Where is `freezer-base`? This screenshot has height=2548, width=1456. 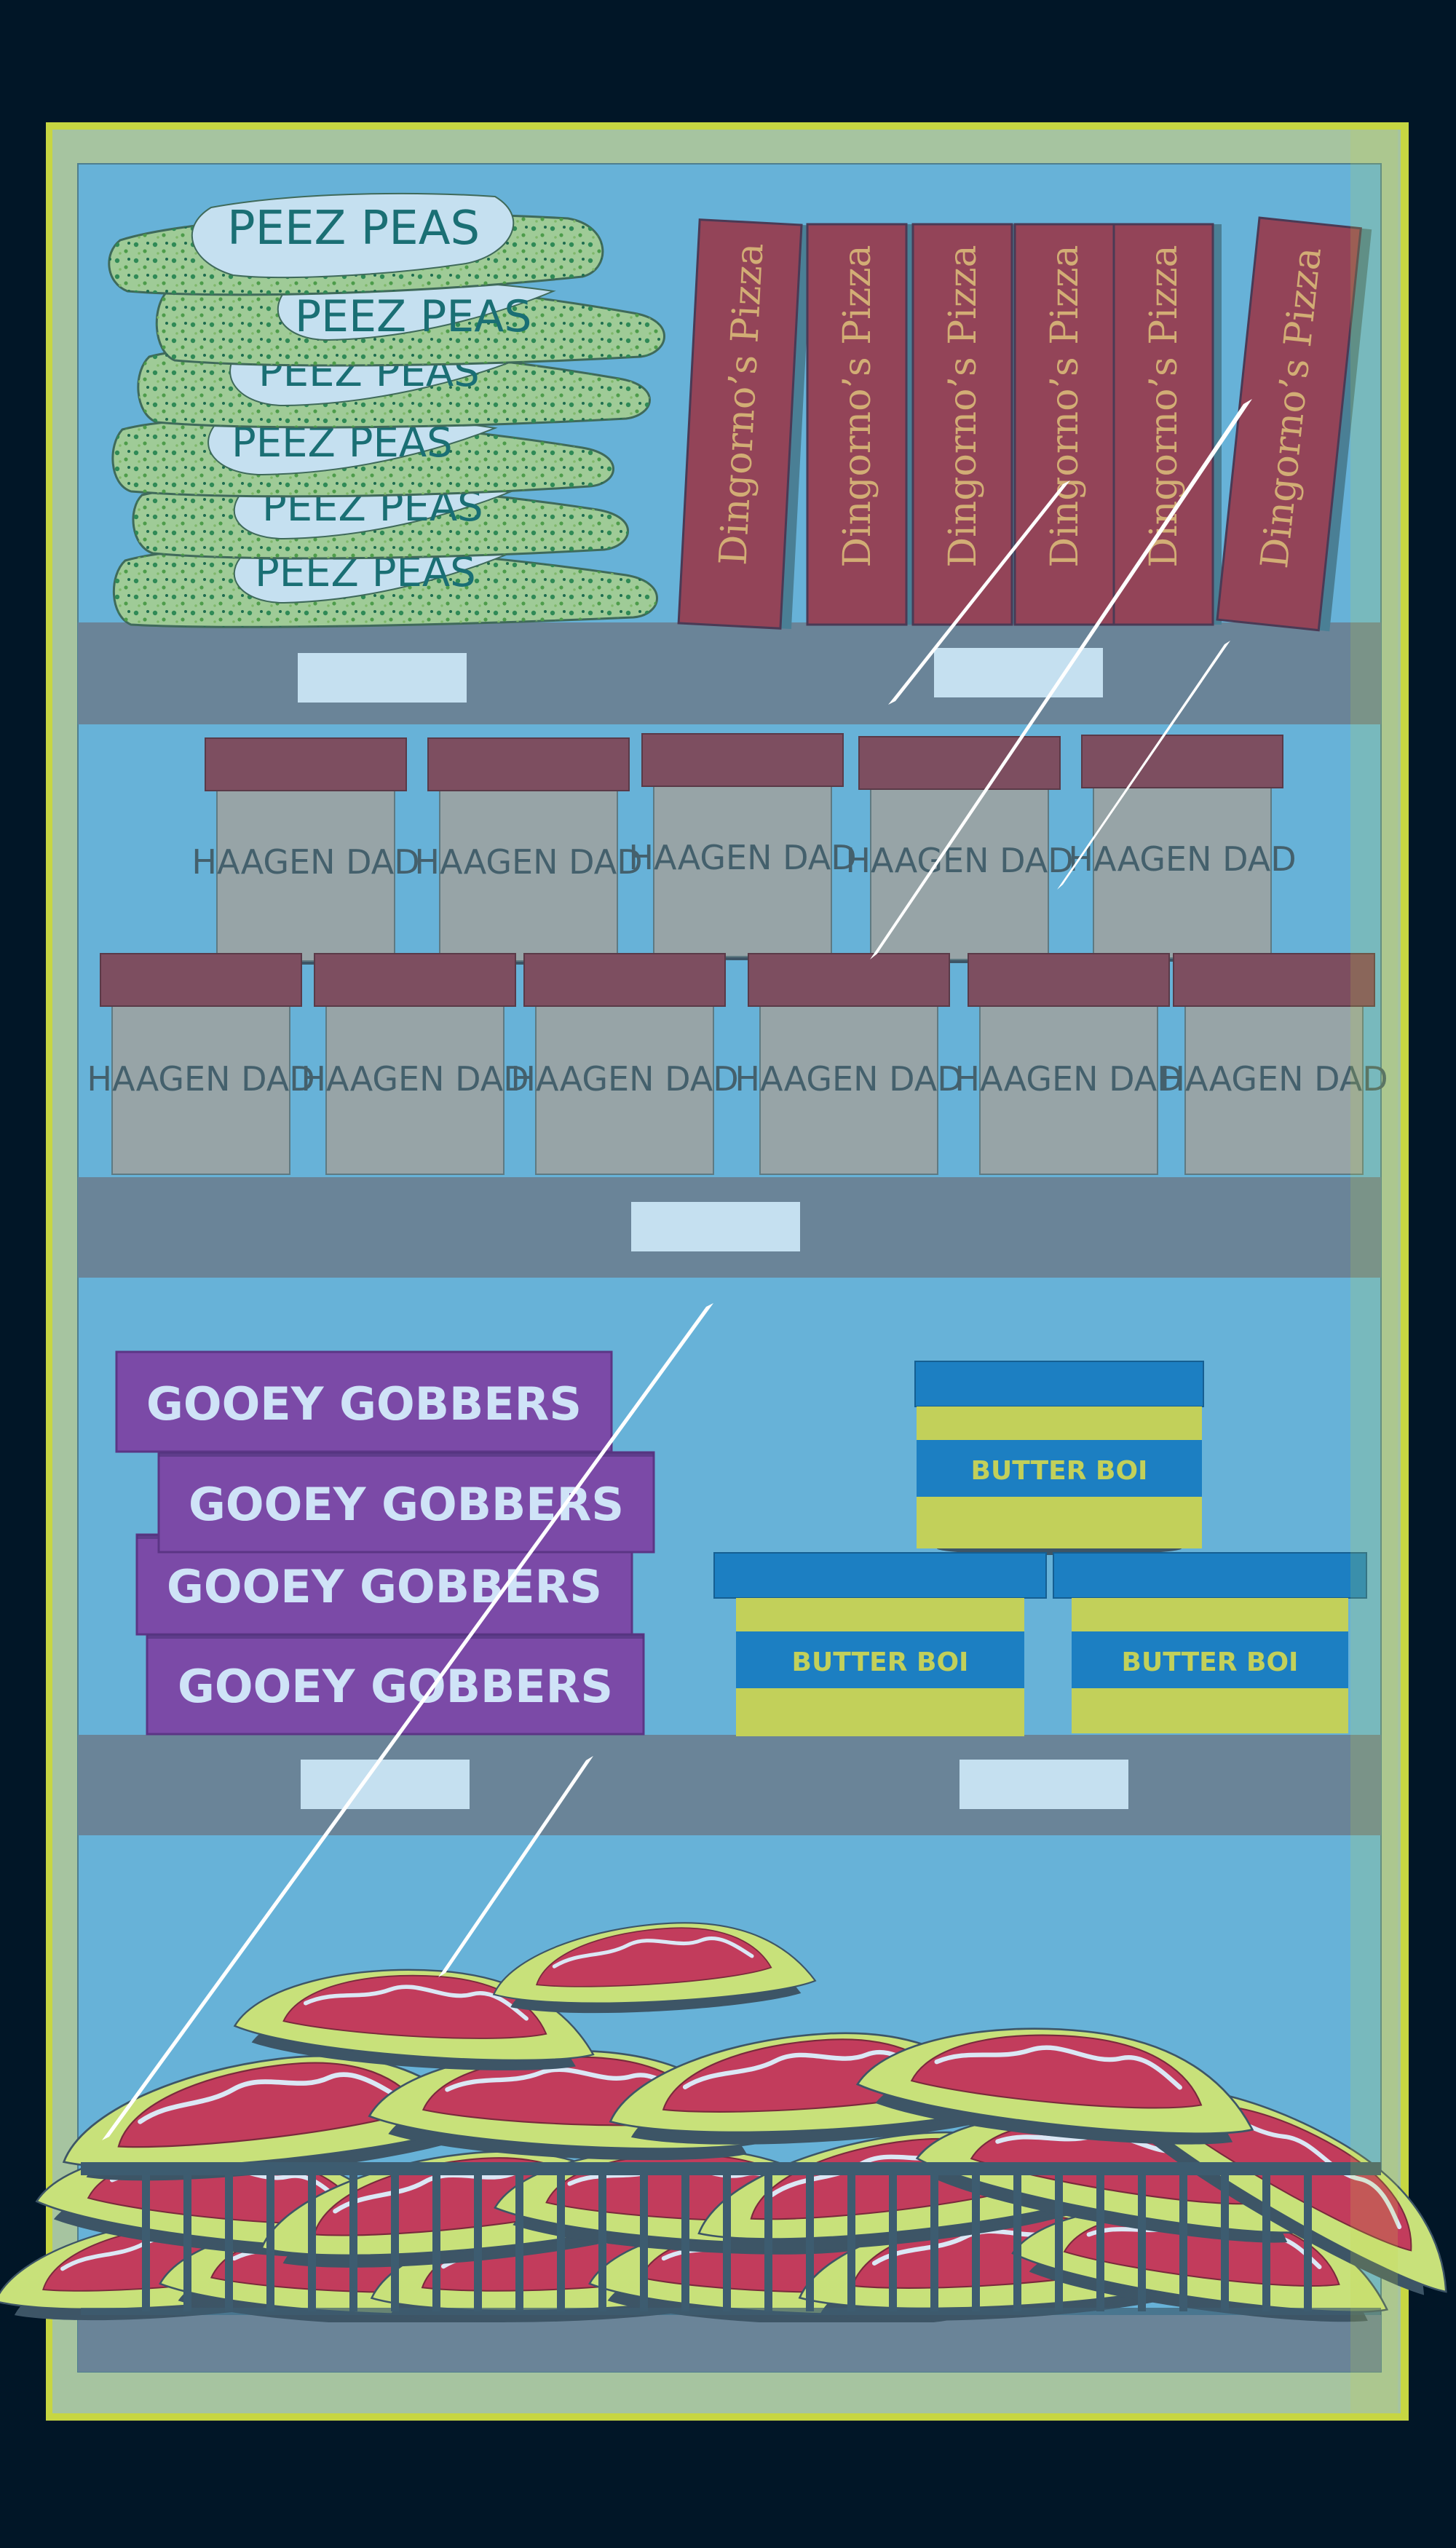
freezer-base is located at coordinates (731, 2346).